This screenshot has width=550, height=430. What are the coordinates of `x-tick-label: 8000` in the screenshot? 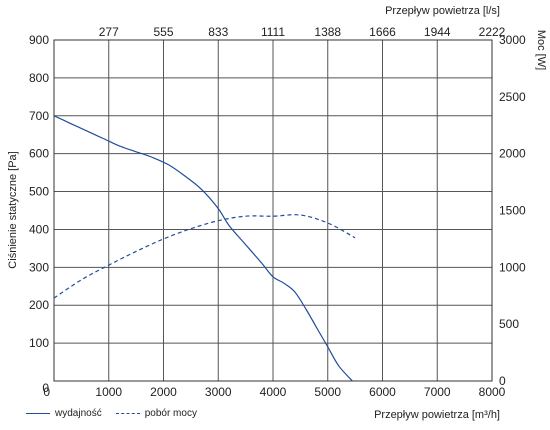 It's located at (492, 392).